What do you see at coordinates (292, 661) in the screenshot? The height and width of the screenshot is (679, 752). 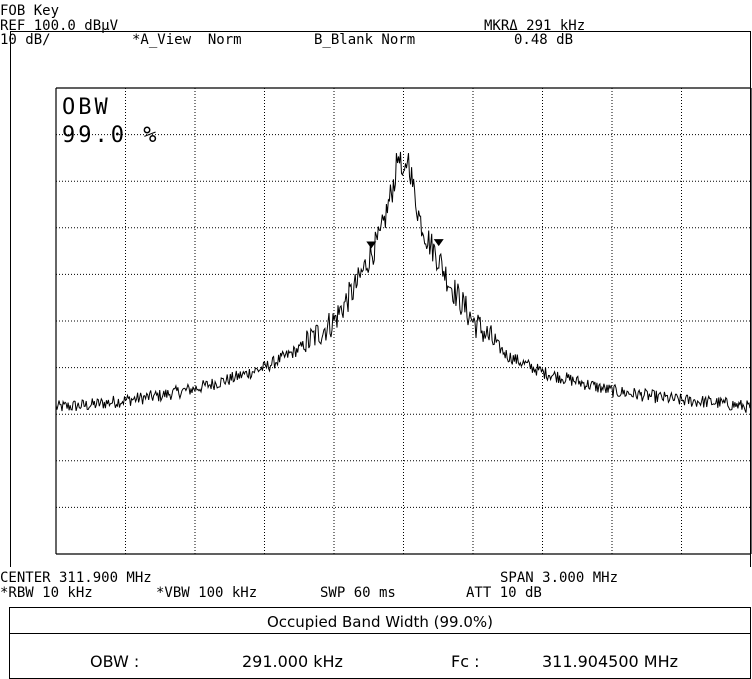 I see `obw-value: 291.000 kHz` at bounding box center [292, 661].